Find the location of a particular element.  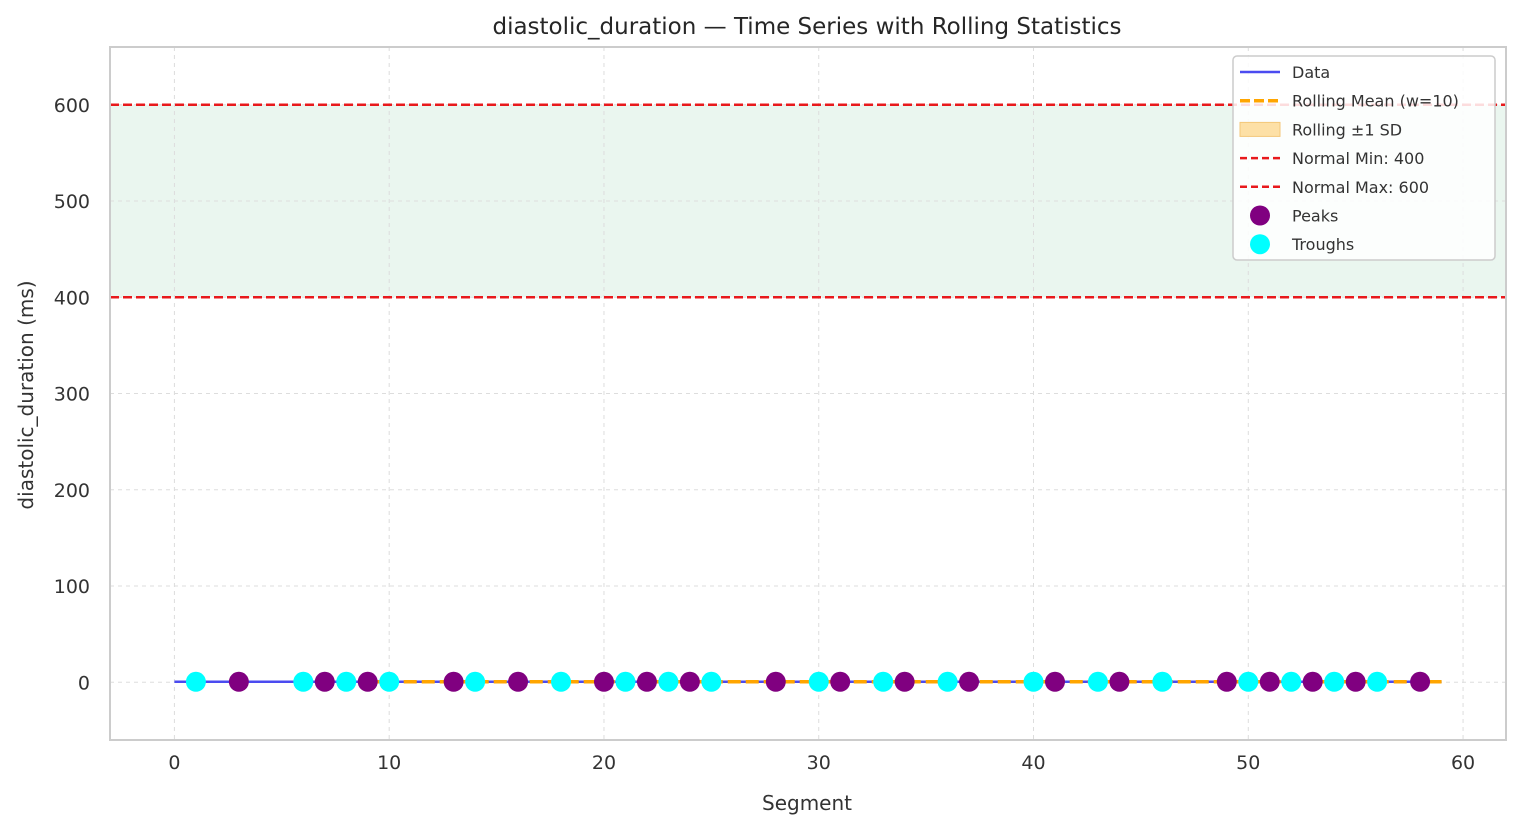

x-tick-label: 20 is located at coordinates (604, 763).